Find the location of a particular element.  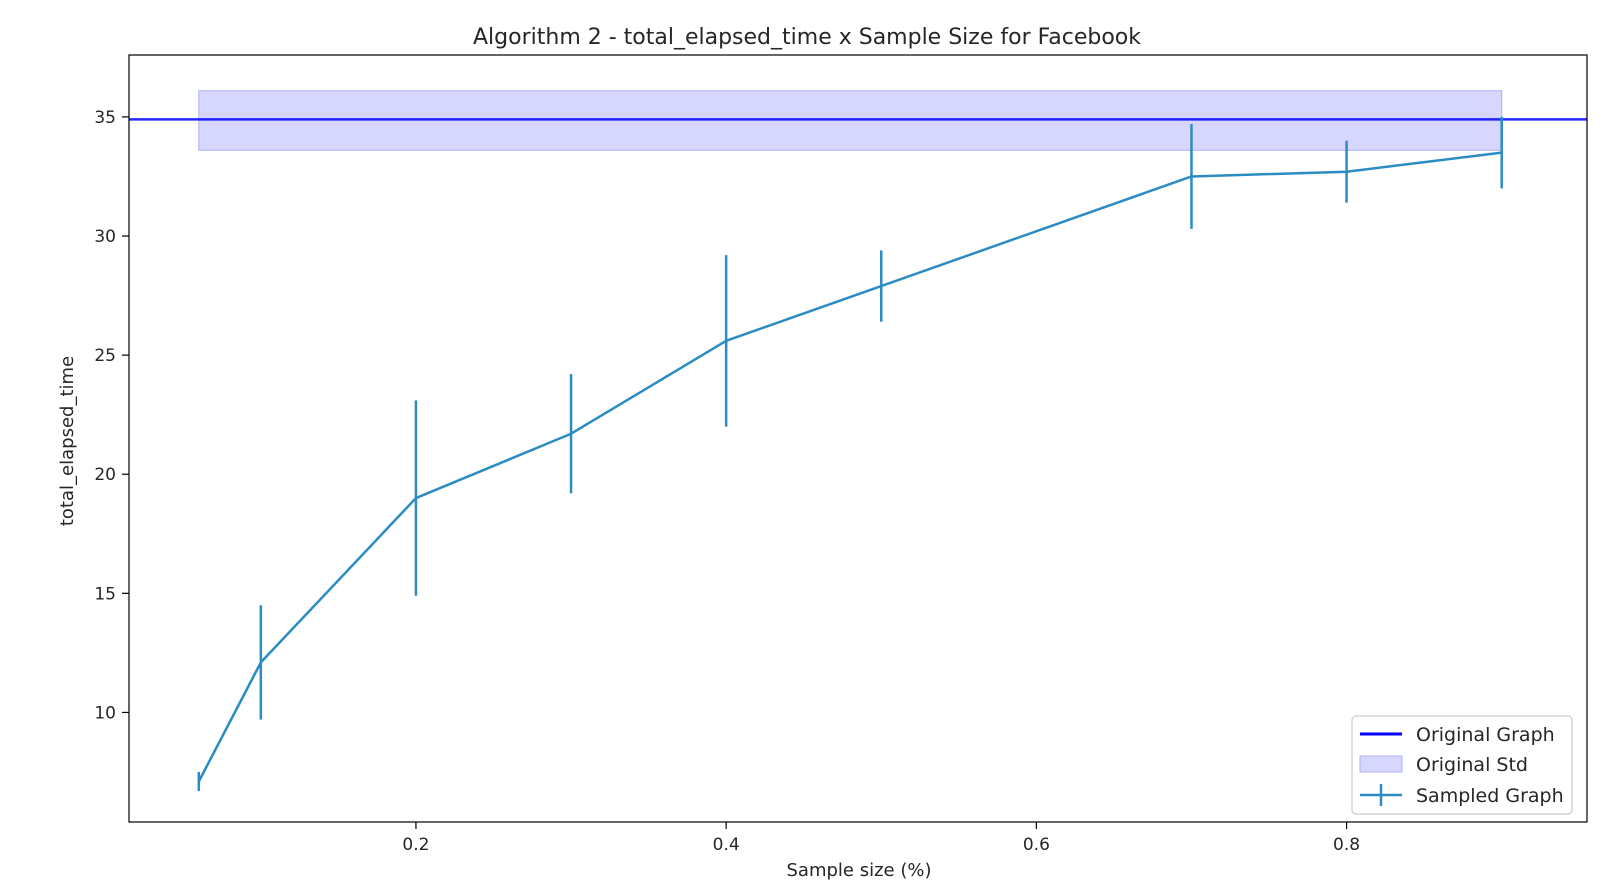

legend-frame is located at coordinates (1462, 765).